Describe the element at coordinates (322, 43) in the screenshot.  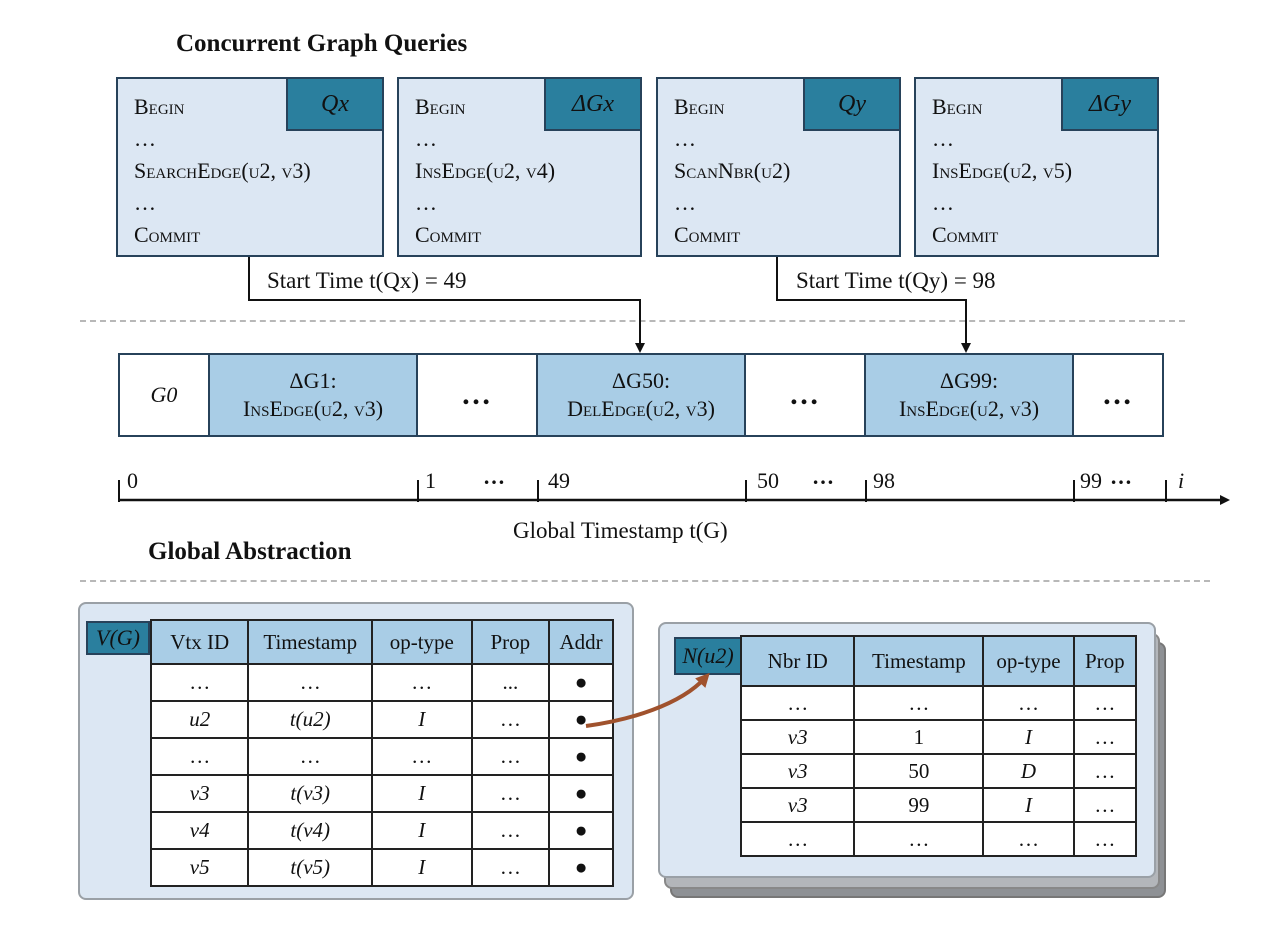
I see `queries-section-title: Concurrent Graph Queries` at that location.